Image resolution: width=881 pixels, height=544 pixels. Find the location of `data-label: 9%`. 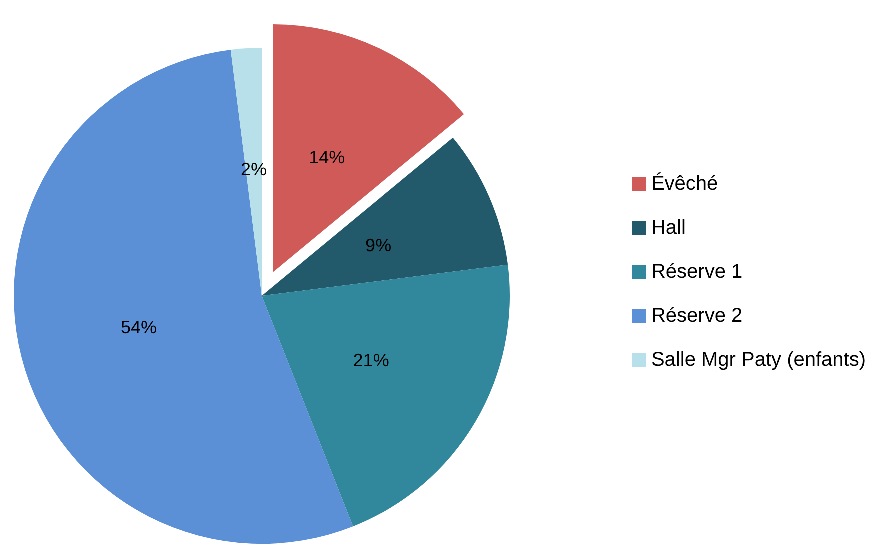

data-label: 9% is located at coordinates (379, 246).